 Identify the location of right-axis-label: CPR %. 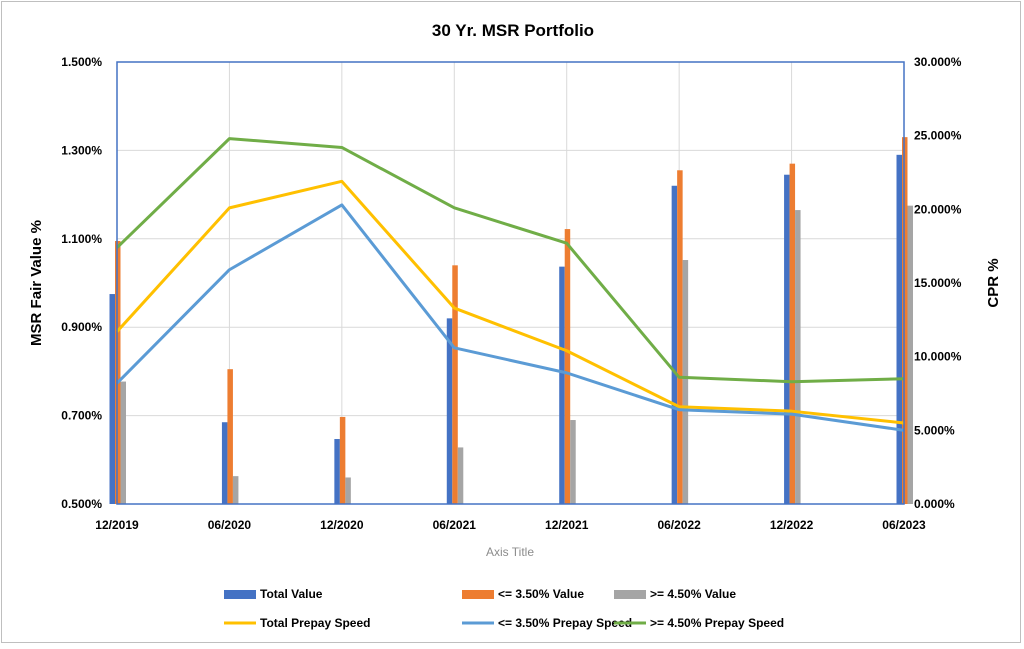
(993, 282).